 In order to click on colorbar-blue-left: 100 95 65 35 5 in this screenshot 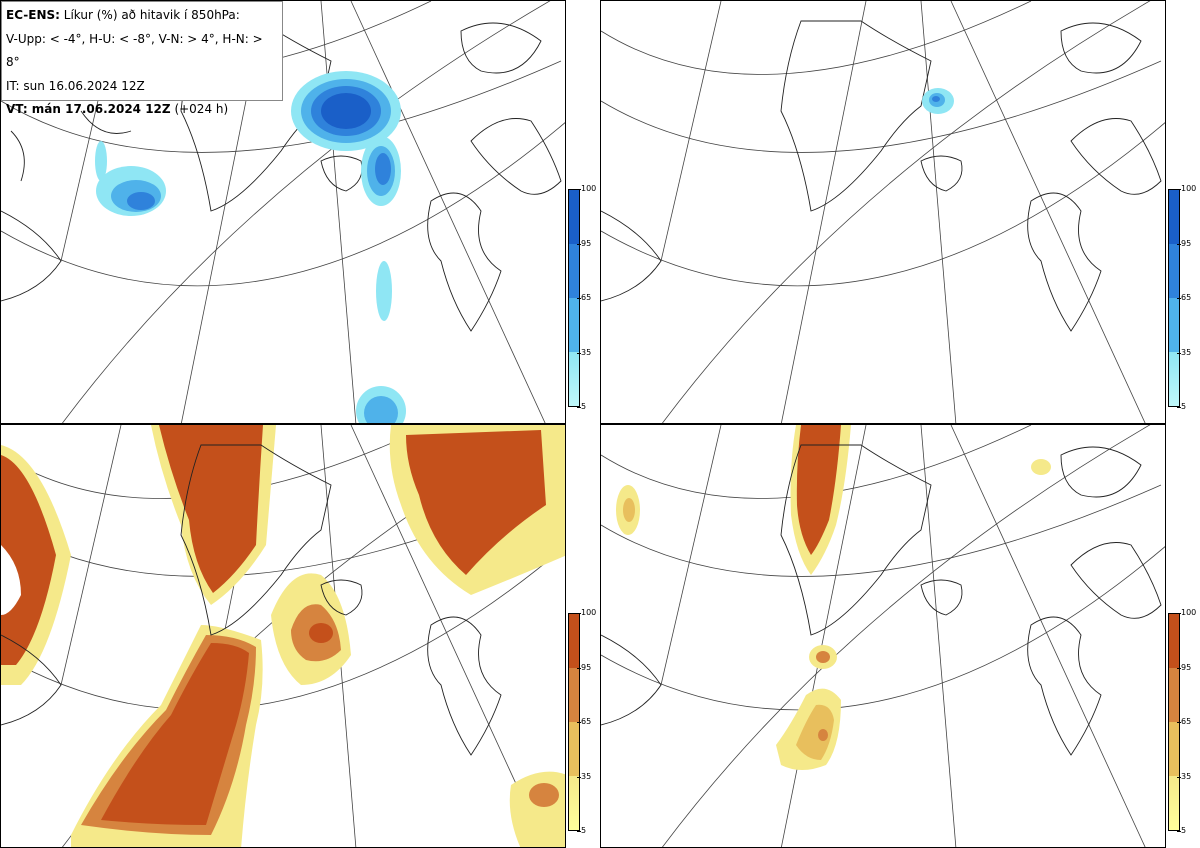, I will do `click(583, 298)`.